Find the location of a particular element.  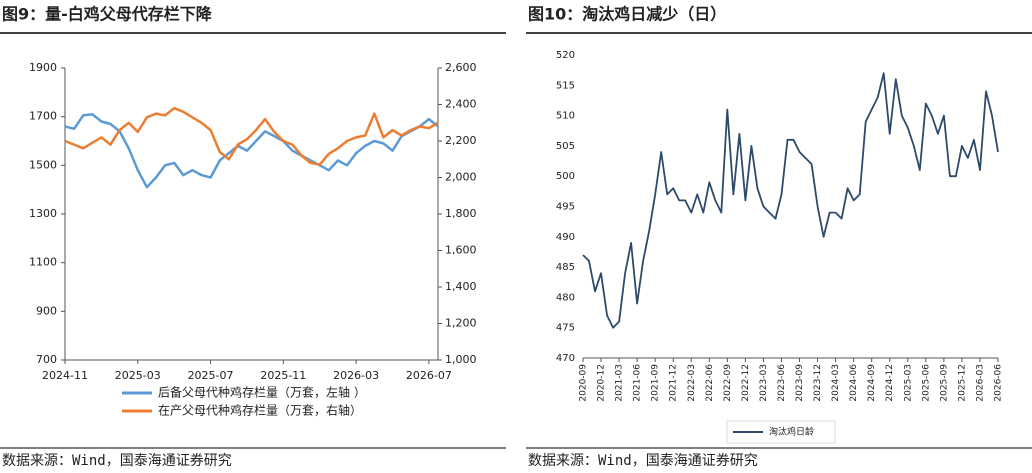

x-tick-label: 2024-06 is located at coordinates (854, 383).